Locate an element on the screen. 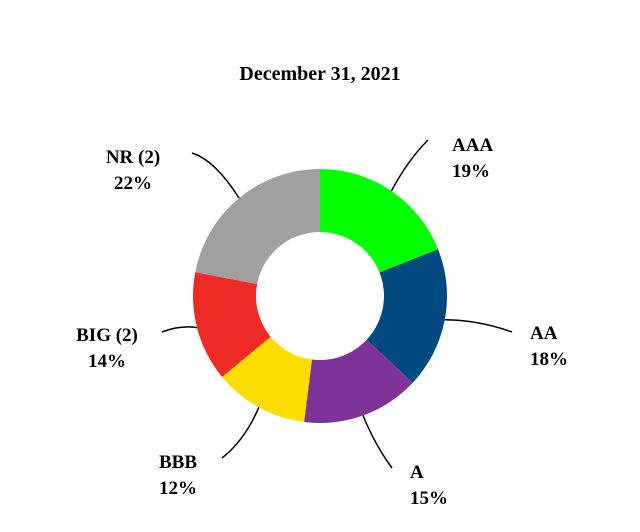 Image resolution: width=640 pixels, height=532 pixels. value-label: 19% is located at coordinates (471, 171).